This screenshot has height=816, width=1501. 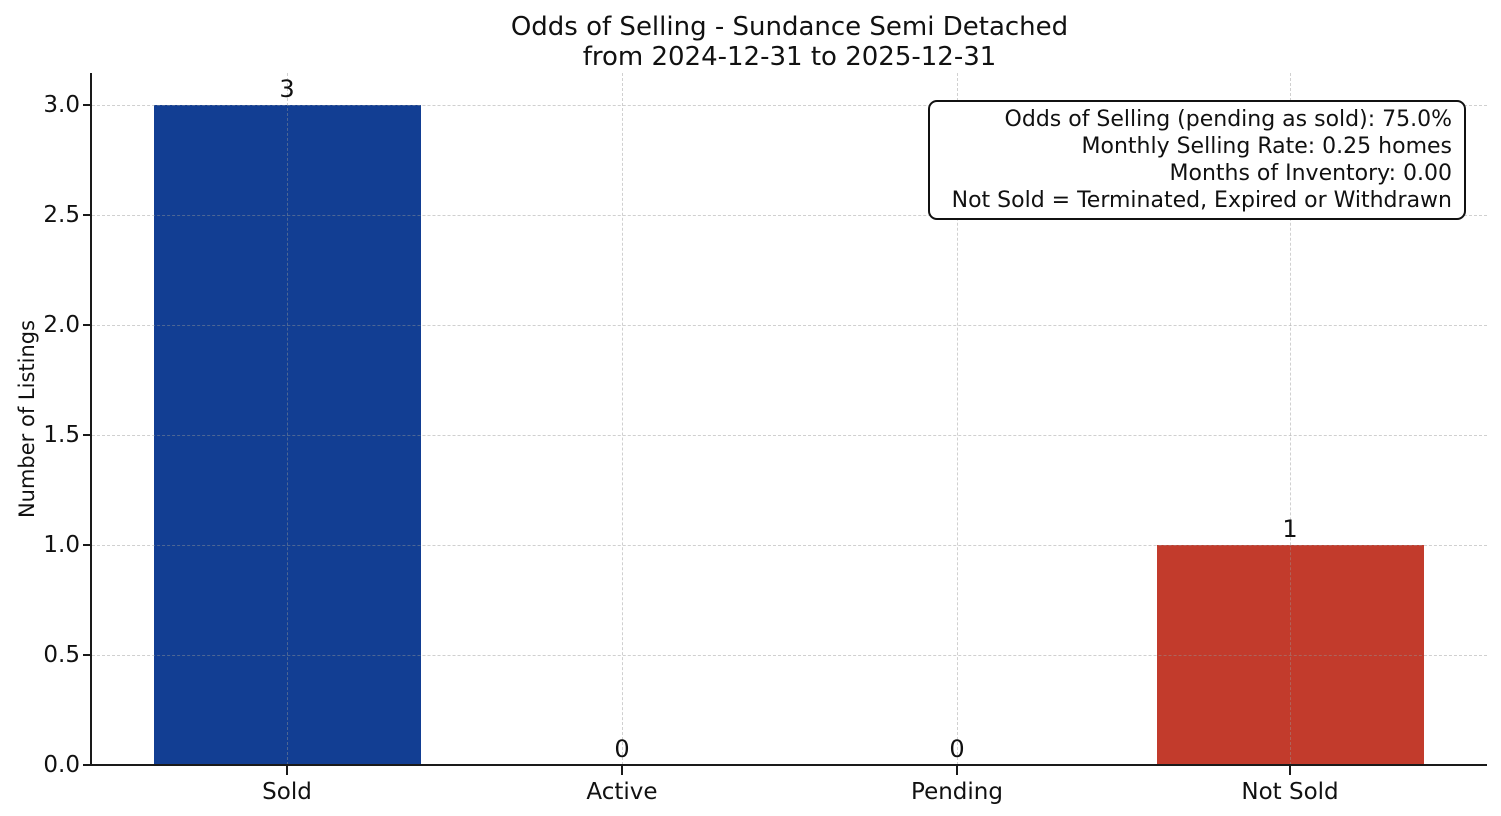 I want to click on x-tick-label-not-sold: Not Sold, so click(x=1290, y=792).